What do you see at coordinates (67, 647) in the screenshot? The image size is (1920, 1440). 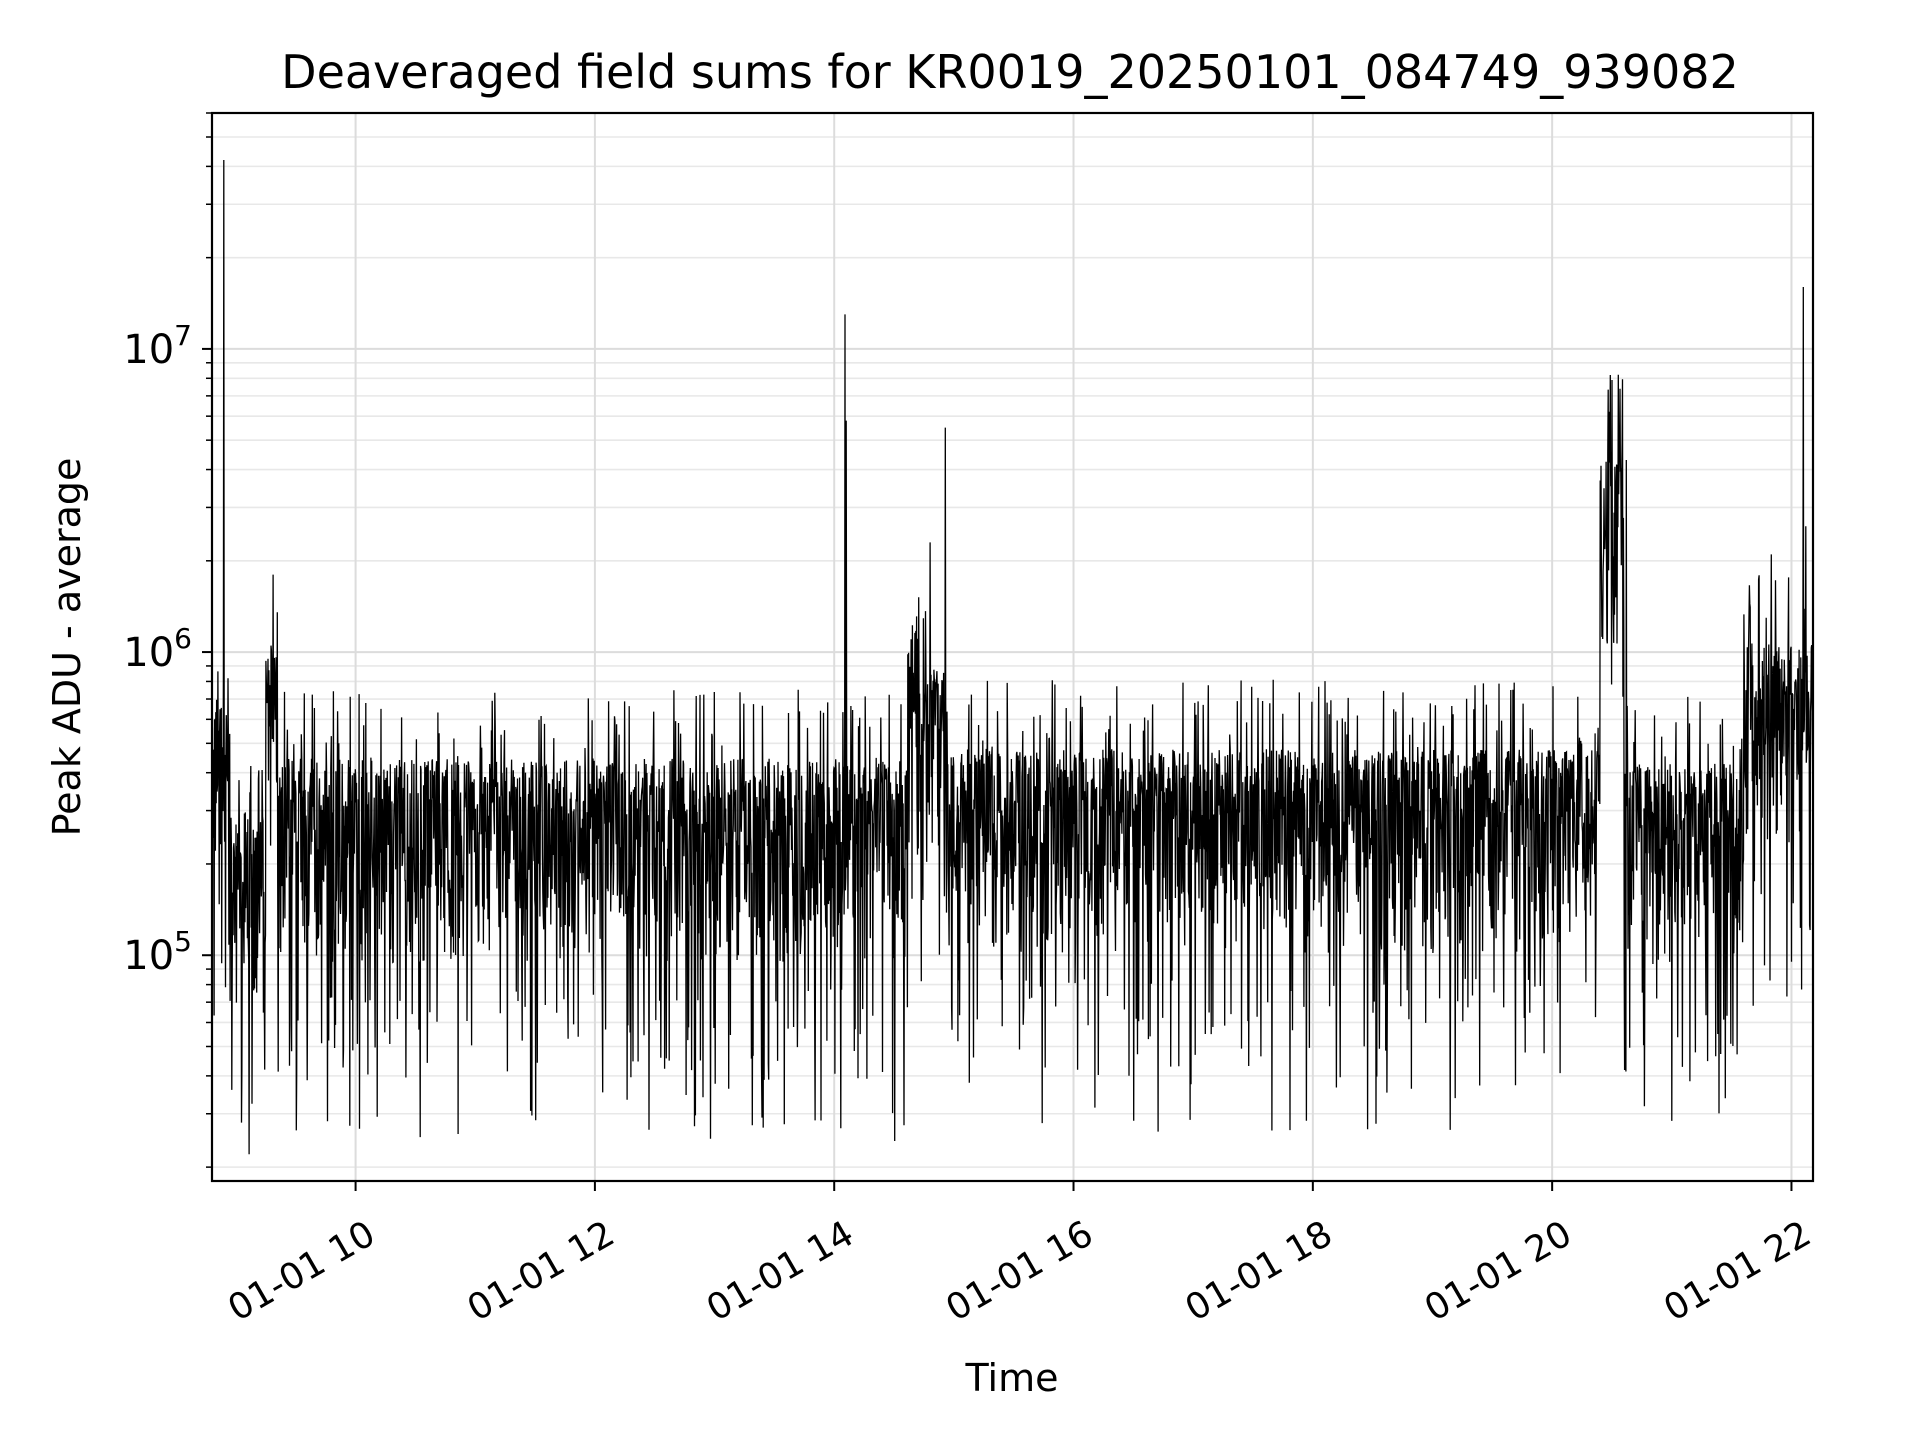 I see `y-axis-label: Peak ADU - average` at bounding box center [67, 647].